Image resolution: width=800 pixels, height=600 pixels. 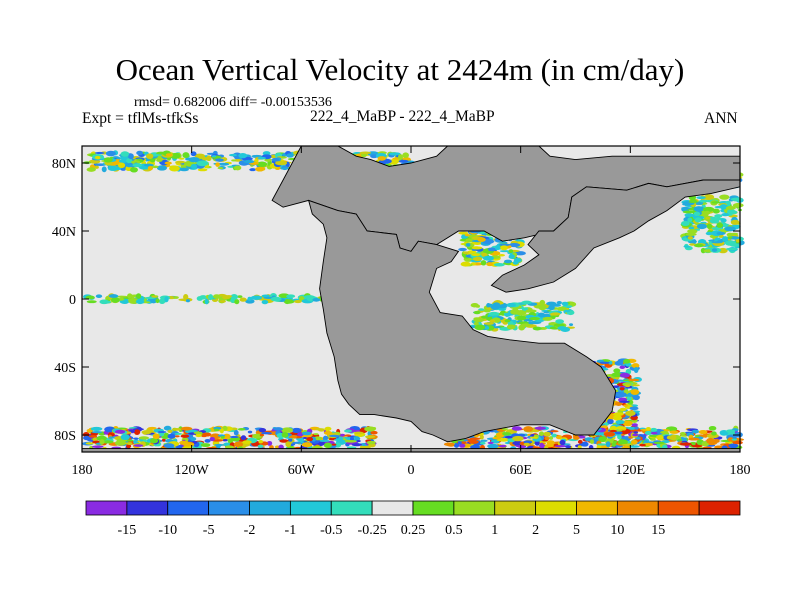 What do you see at coordinates (556, 508) in the screenshot?
I see `colorbar-box` at bounding box center [556, 508].